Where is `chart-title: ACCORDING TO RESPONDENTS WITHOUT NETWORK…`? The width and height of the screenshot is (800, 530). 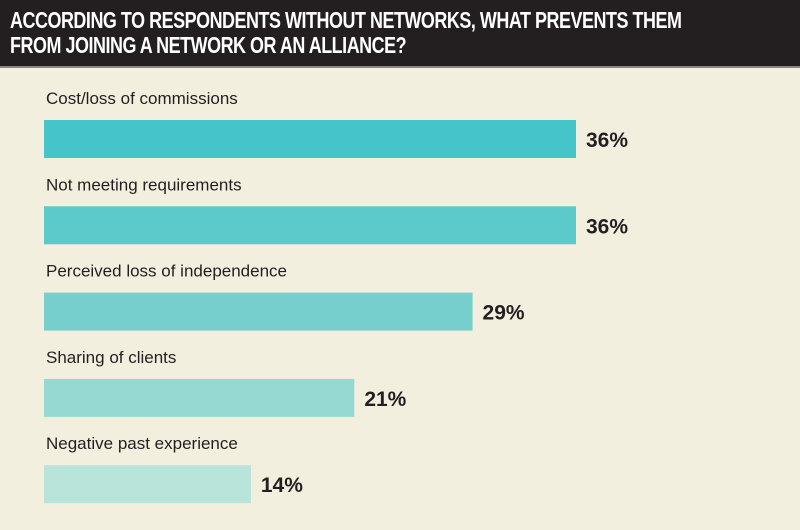 chart-title: ACCORDING TO RESPONDENTS WITHOUT NETWORK… is located at coordinates (346, 32).